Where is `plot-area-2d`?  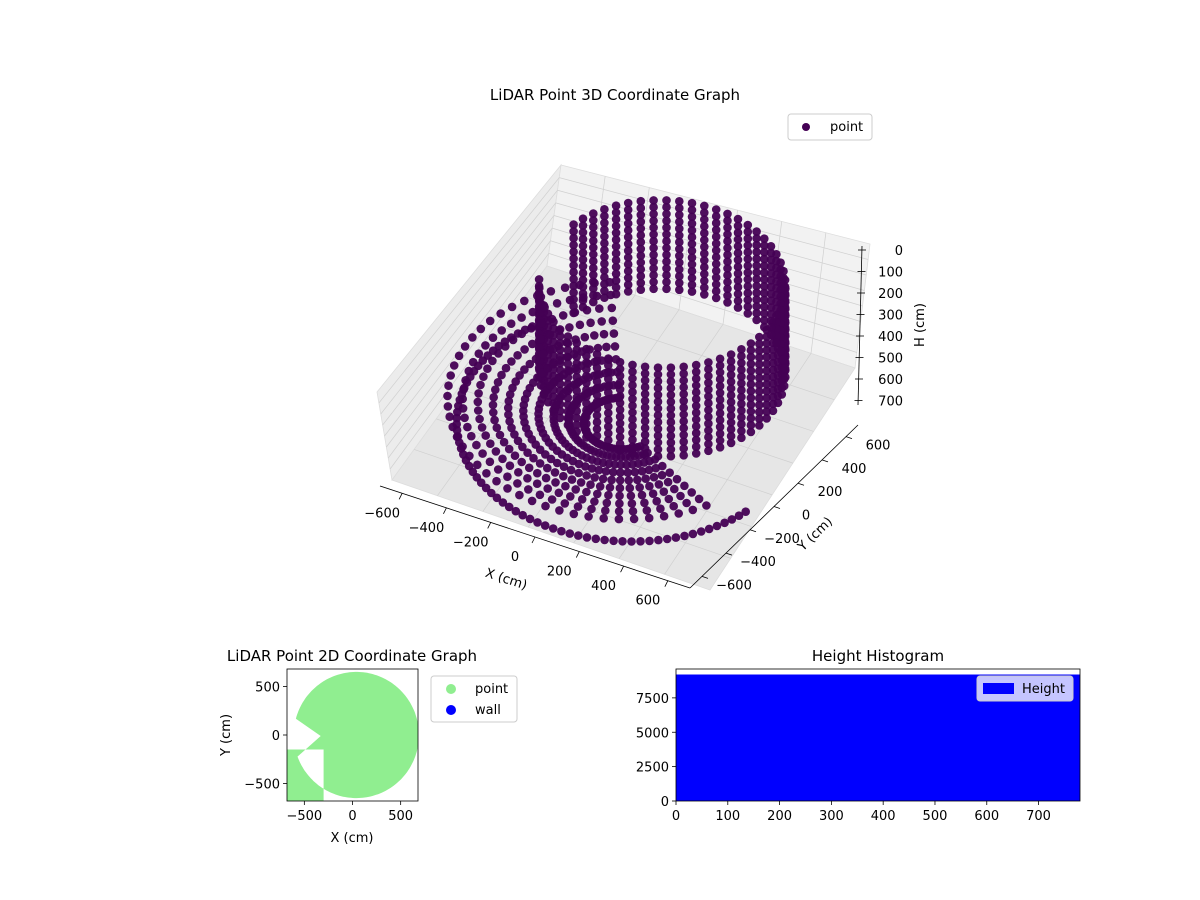
plot-area-2d is located at coordinates (352, 737).